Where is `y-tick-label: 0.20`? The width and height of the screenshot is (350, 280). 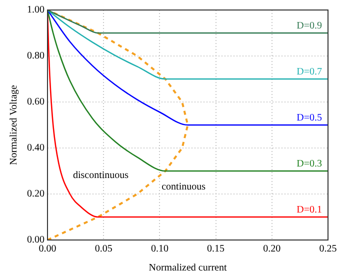
y-tick-label: 0.20 is located at coordinates (35, 194).